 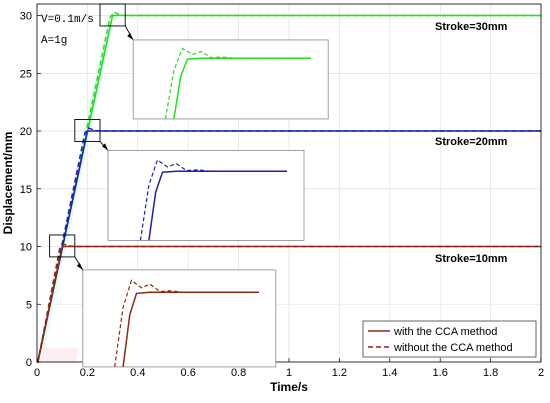 I want to click on y-axis-label: Displacement/mm, so click(x=8, y=183).